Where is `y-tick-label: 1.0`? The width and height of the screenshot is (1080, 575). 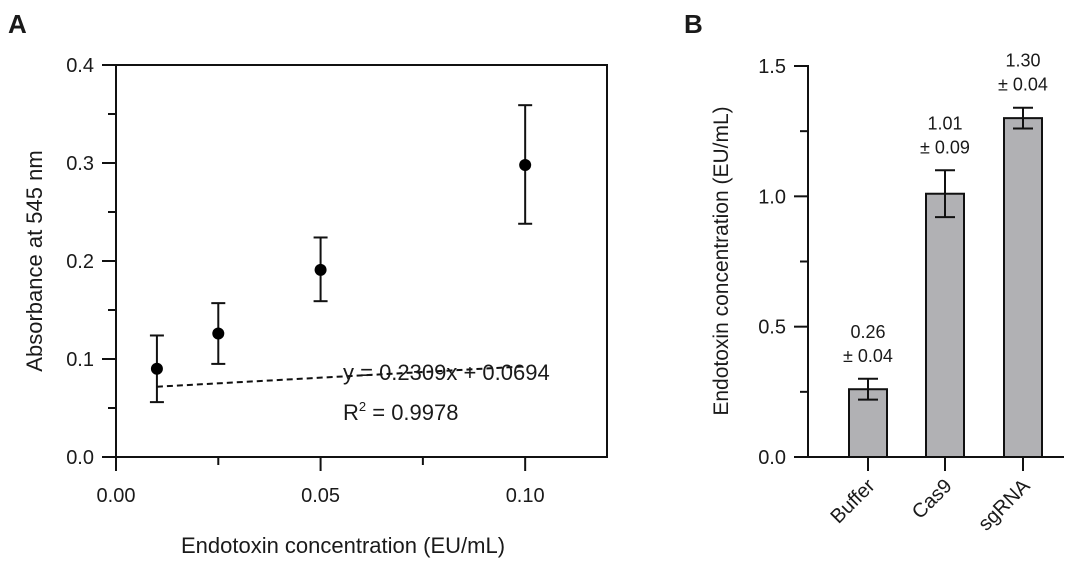
y-tick-label: 1.0 is located at coordinates (772, 197).